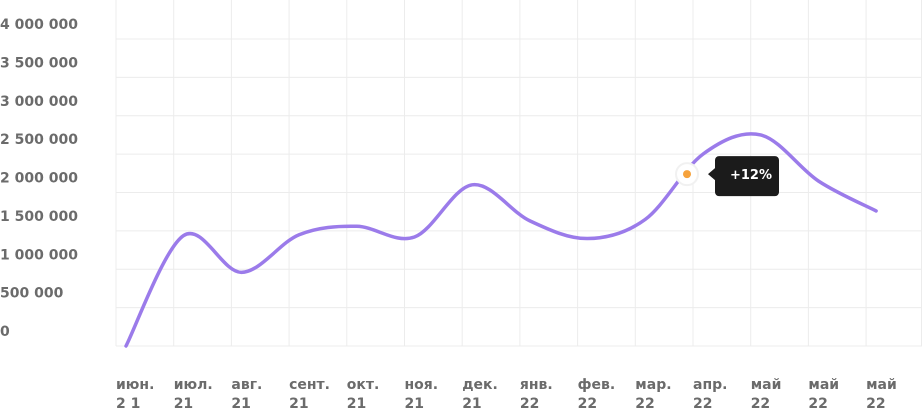  What do you see at coordinates (597, 385) in the screenshot?
I see `x-tick-label: фев.` at bounding box center [597, 385].